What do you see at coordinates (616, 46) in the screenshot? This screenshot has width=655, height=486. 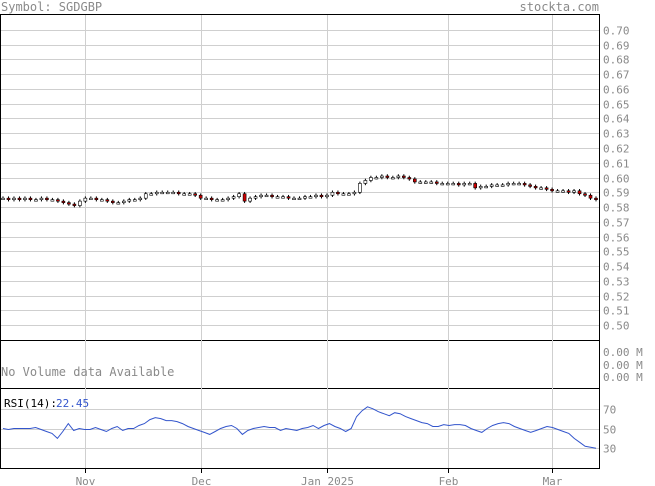 I see `price-tick-label: 0.69` at bounding box center [616, 46].